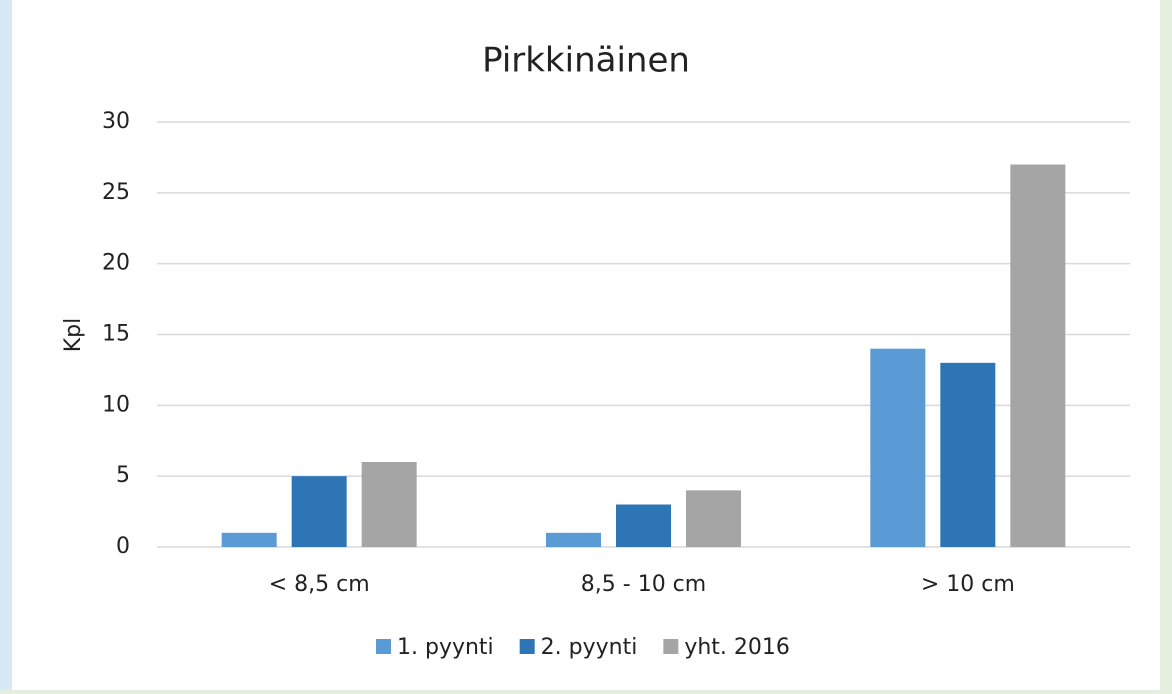 The width and height of the screenshot is (1172, 694). What do you see at coordinates (968, 584) in the screenshot?
I see `x-tick-label: > 10 cm` at bounding box center [968, 584].